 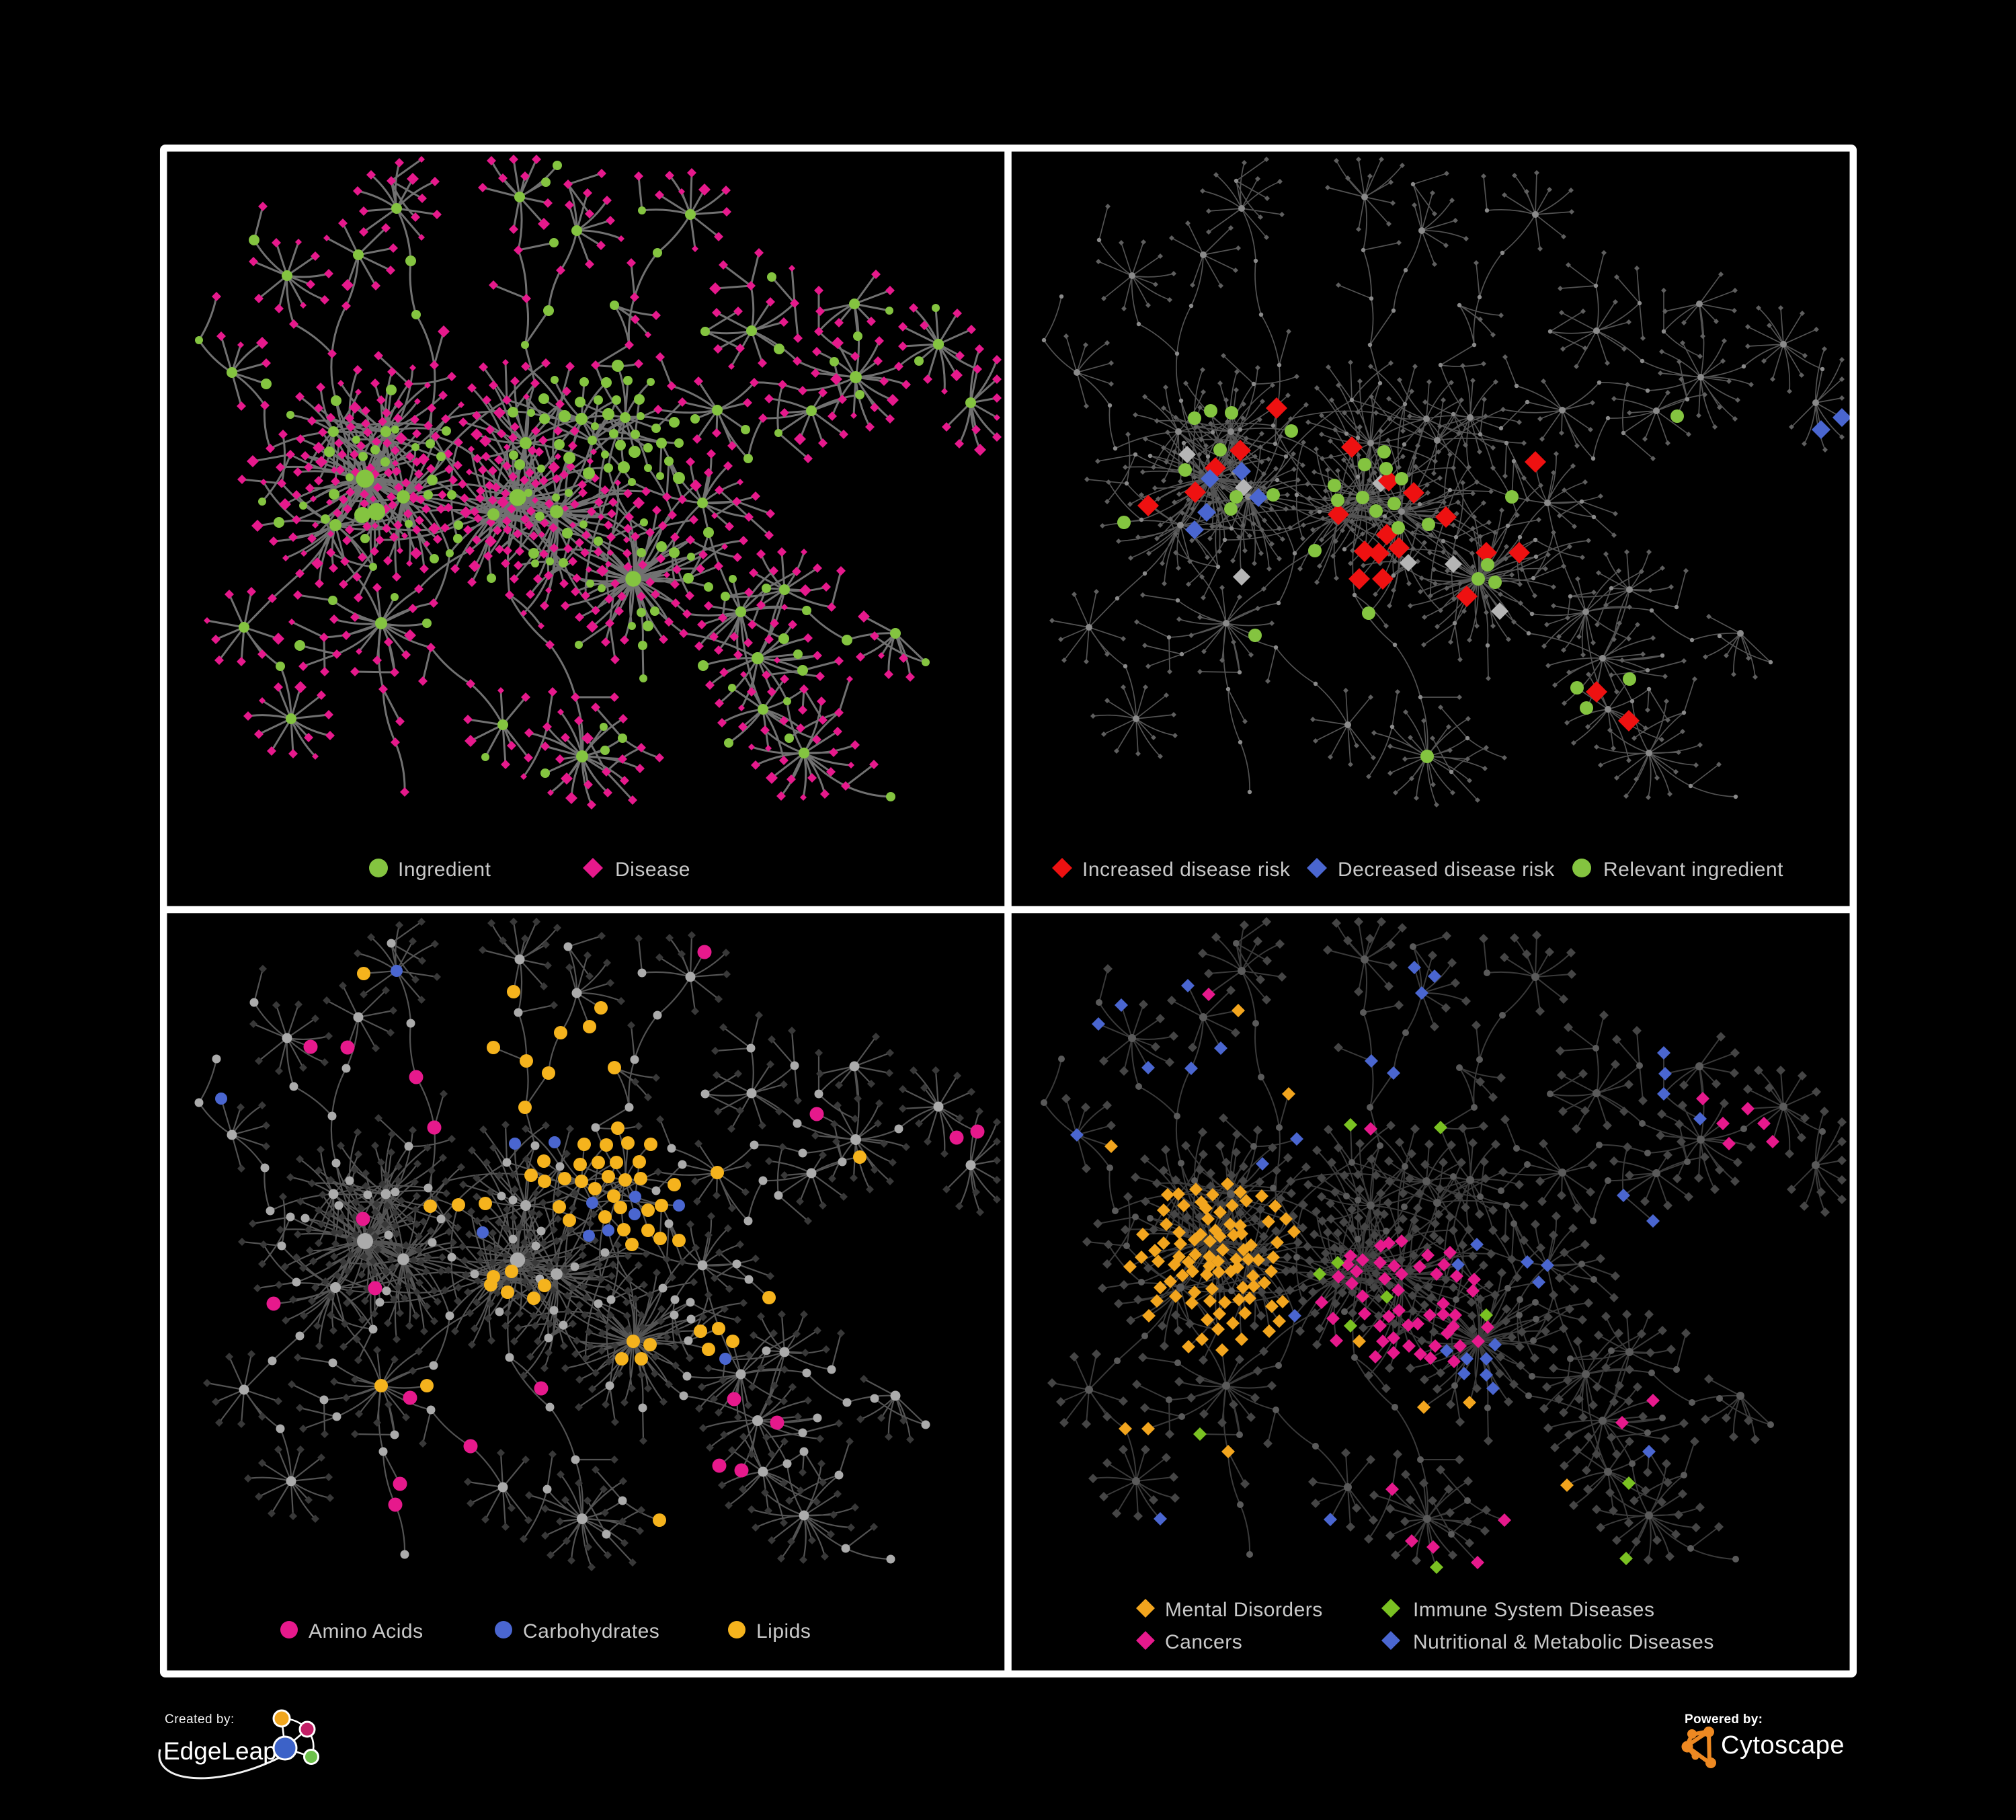 I want to click on svg-text: Powered by:, so click(x=1724, y=1719).